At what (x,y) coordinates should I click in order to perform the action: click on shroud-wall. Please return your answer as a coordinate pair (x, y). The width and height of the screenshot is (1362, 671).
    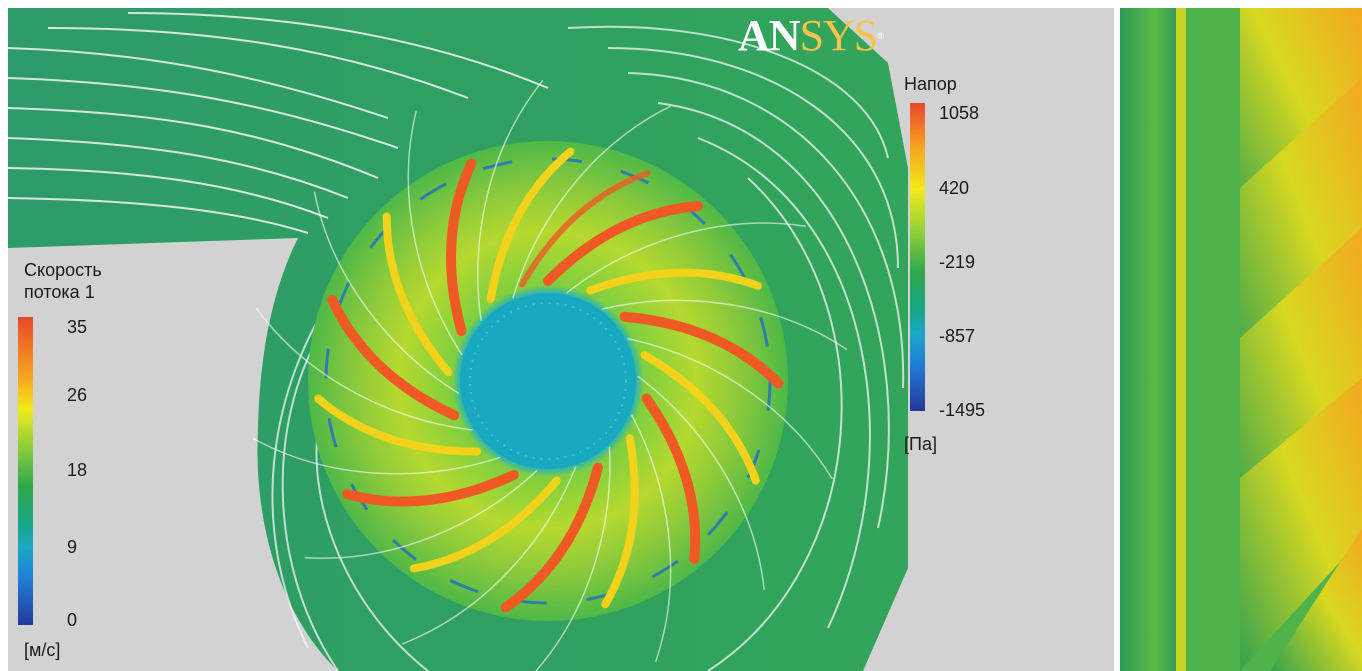
    Looking at the image, I should click on (1149, 339).